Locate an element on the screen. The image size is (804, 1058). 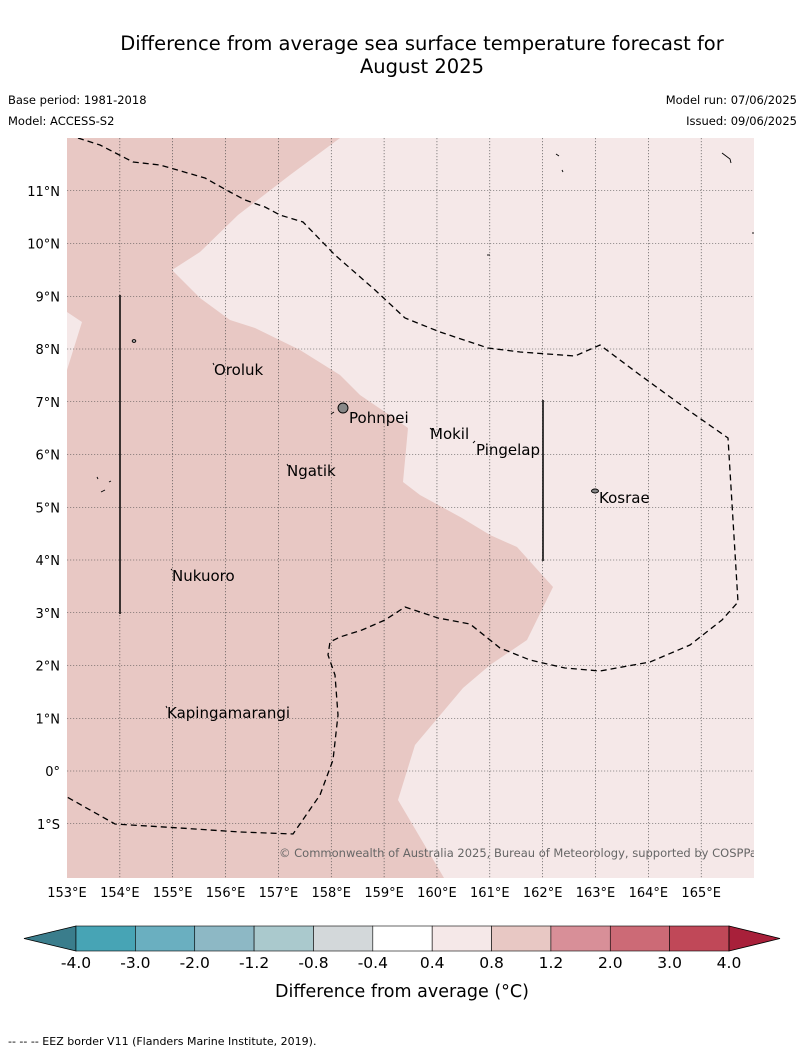
colorbar-title: Difference from average (°C) is located at coordinates (402, 992).